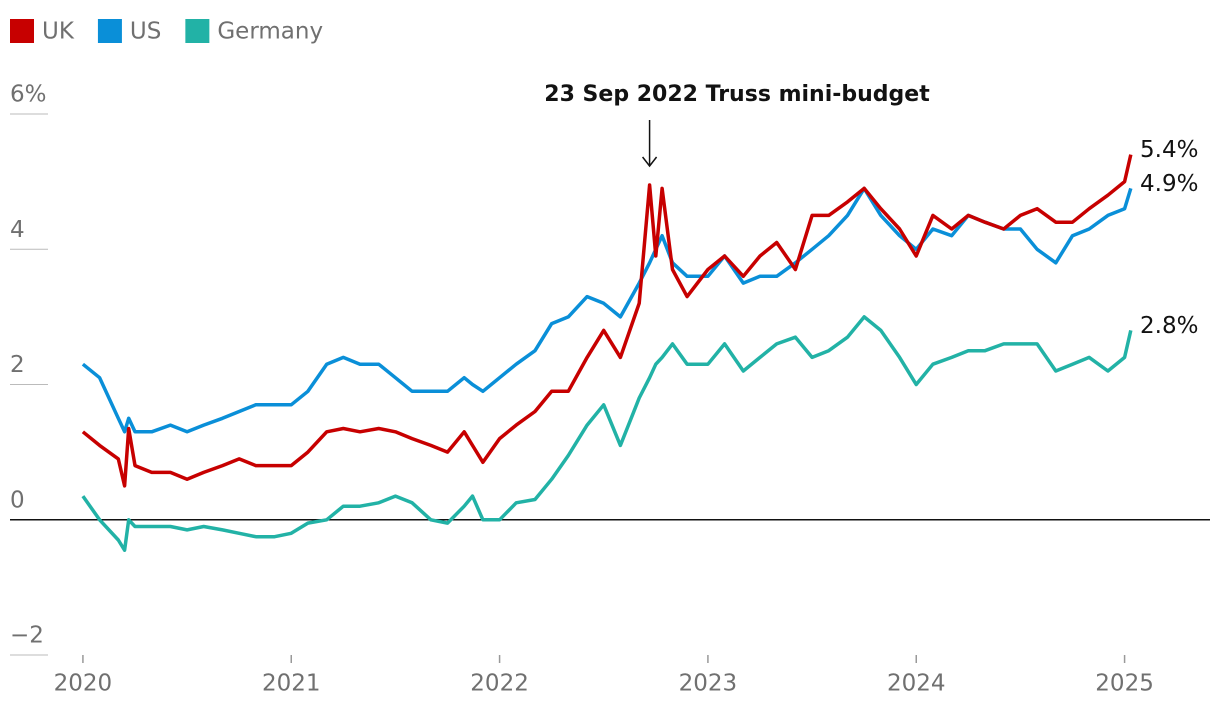  I want to click on annotation-arrowhead, so click(649, 162).